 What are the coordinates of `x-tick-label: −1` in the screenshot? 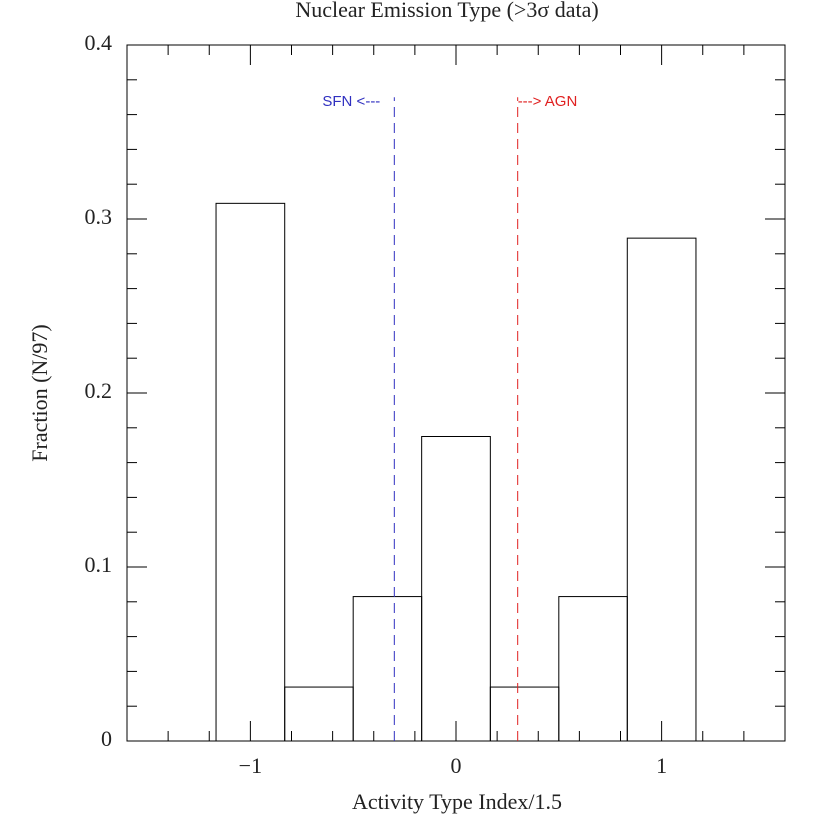 It's located at (250, 765).